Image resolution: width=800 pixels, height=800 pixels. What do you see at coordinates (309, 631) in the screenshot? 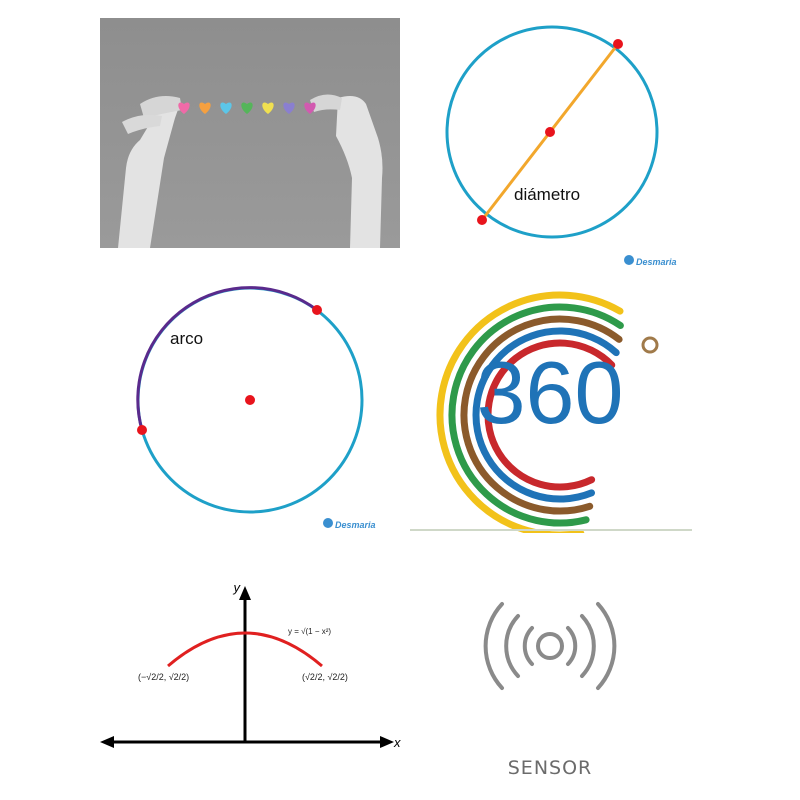
I see `curve-equation: y = √(1 − x²)` at bounding box center [309, 631].